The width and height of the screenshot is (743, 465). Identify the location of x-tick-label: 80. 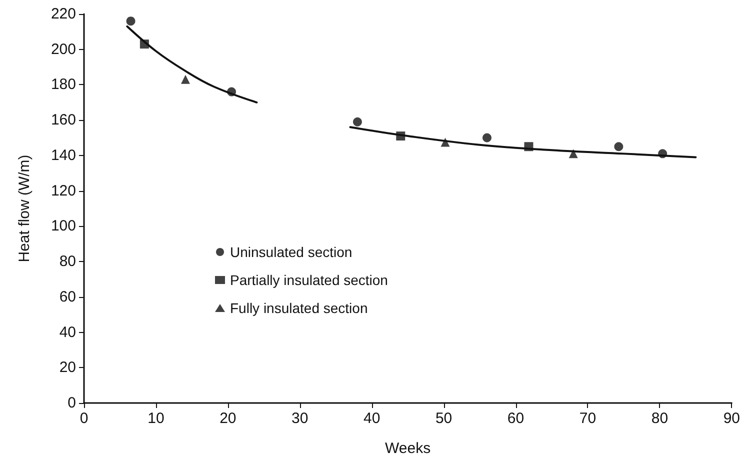
(659, 418).